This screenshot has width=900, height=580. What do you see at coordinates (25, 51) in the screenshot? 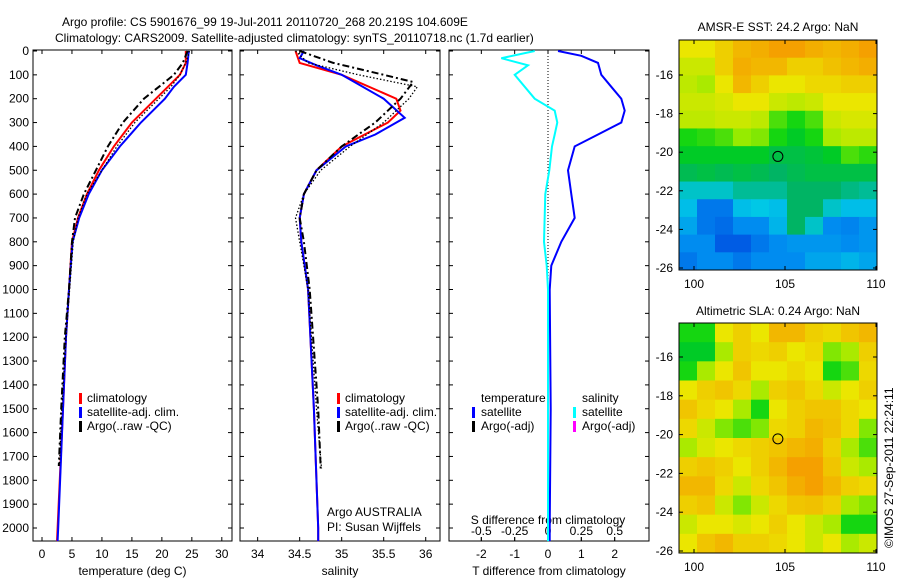
I see `y-tick-label: 0` at bounding box center [25, 51].